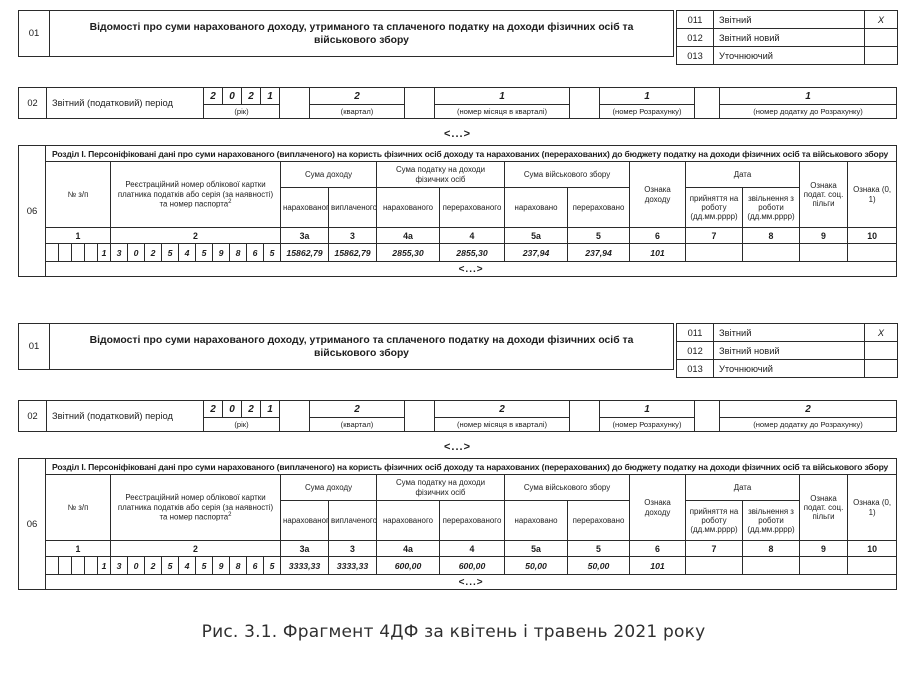 The width and height of the screenshot is (907, 694). I want to click on table-ellipsis: <...>, so click(471, 269).